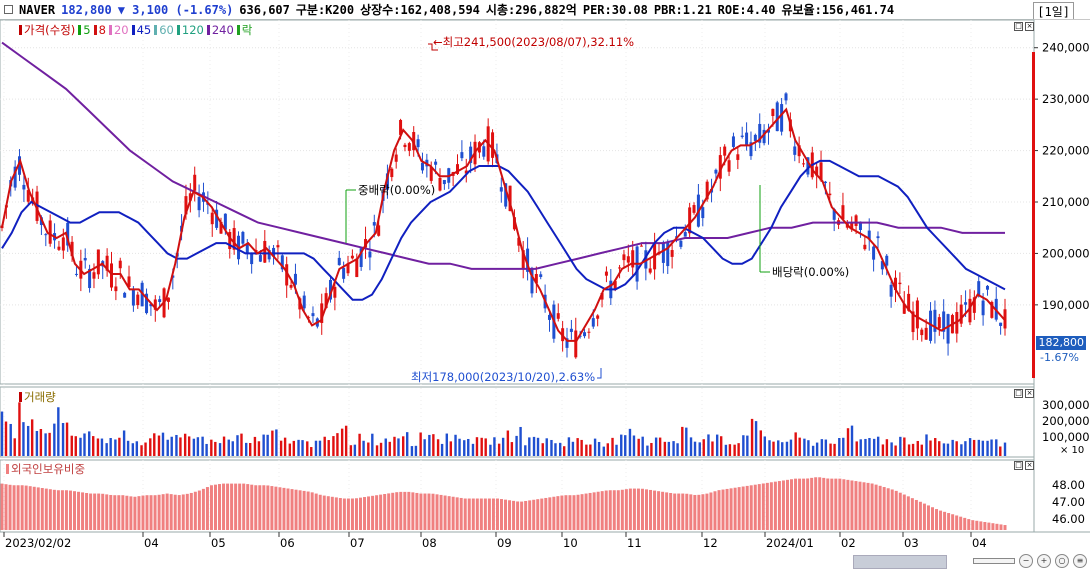 This screenshot has height=570, width=1090. I want to click on legend-label: 45, so click(144, 30).